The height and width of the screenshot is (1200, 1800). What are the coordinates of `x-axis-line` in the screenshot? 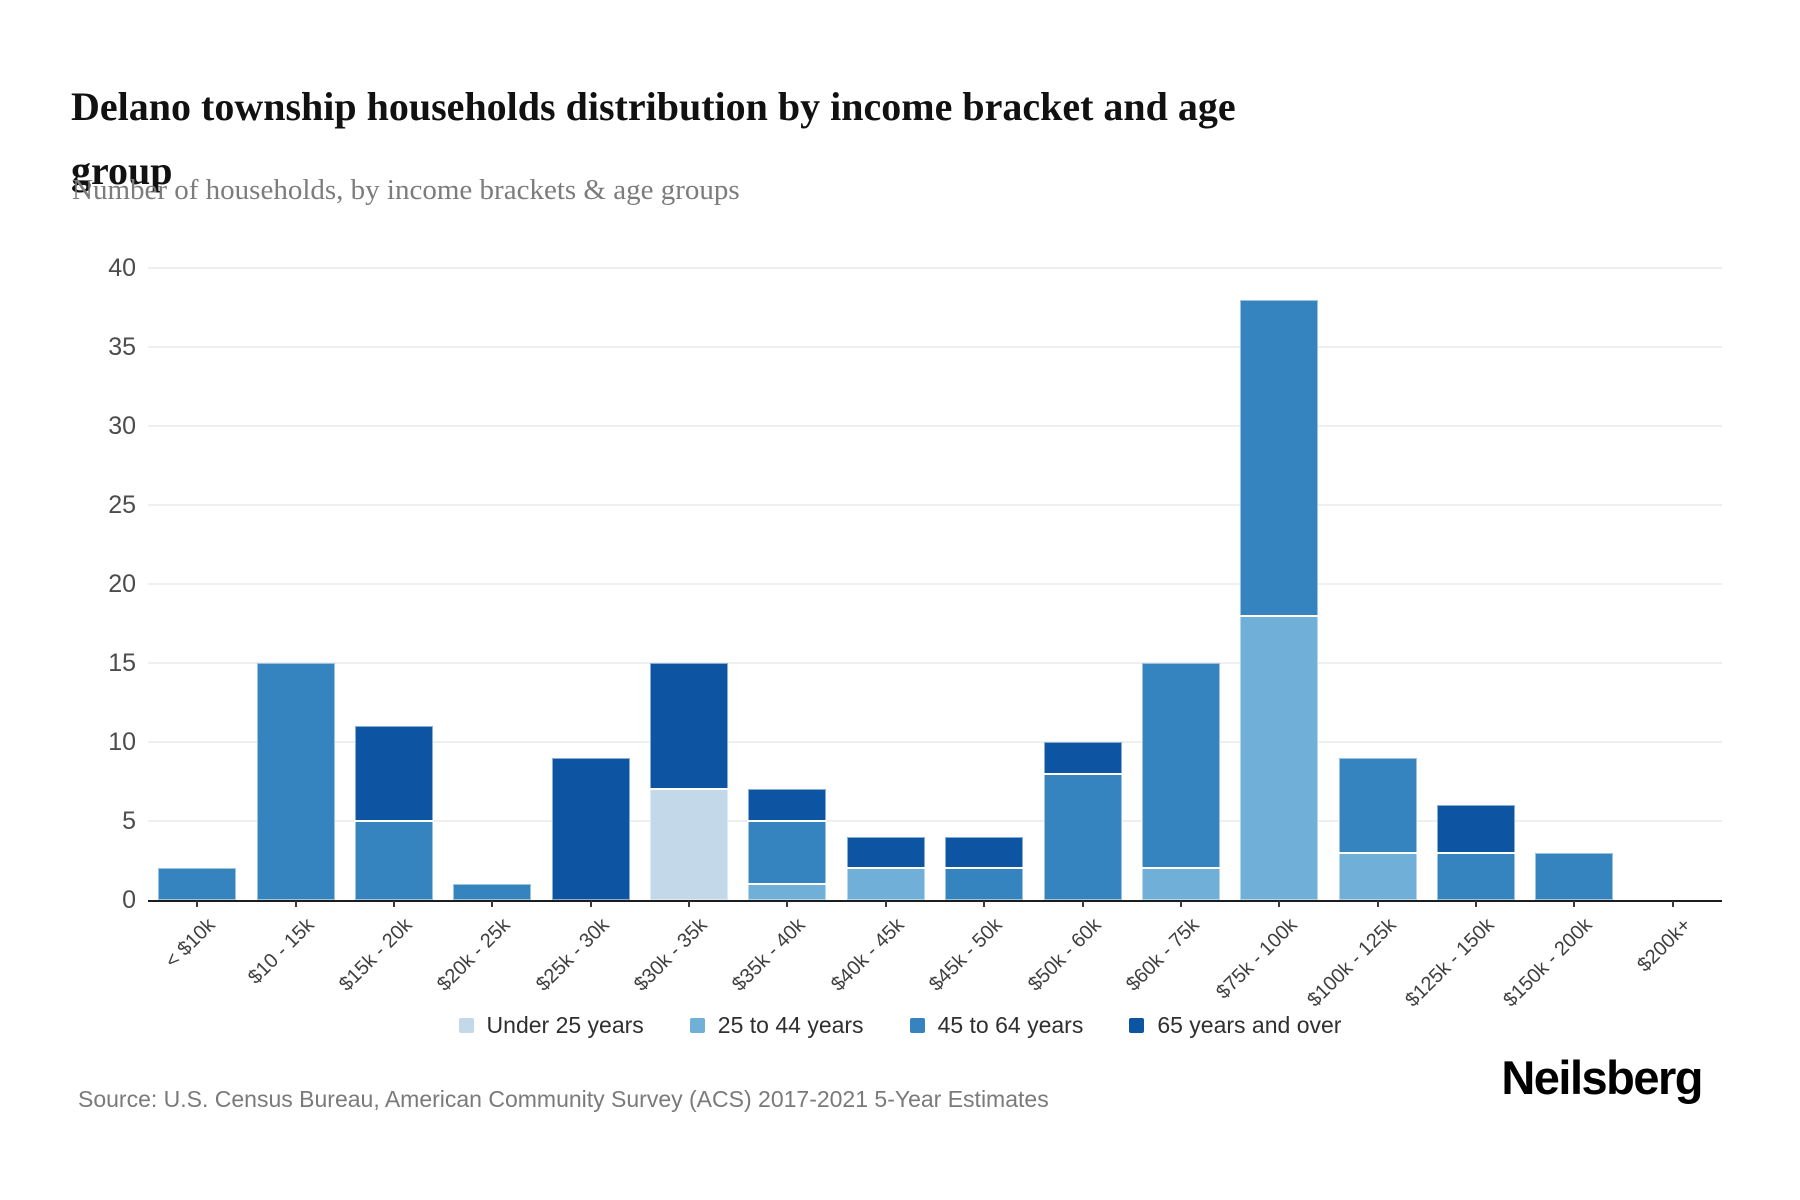 It's located at (935, 900).